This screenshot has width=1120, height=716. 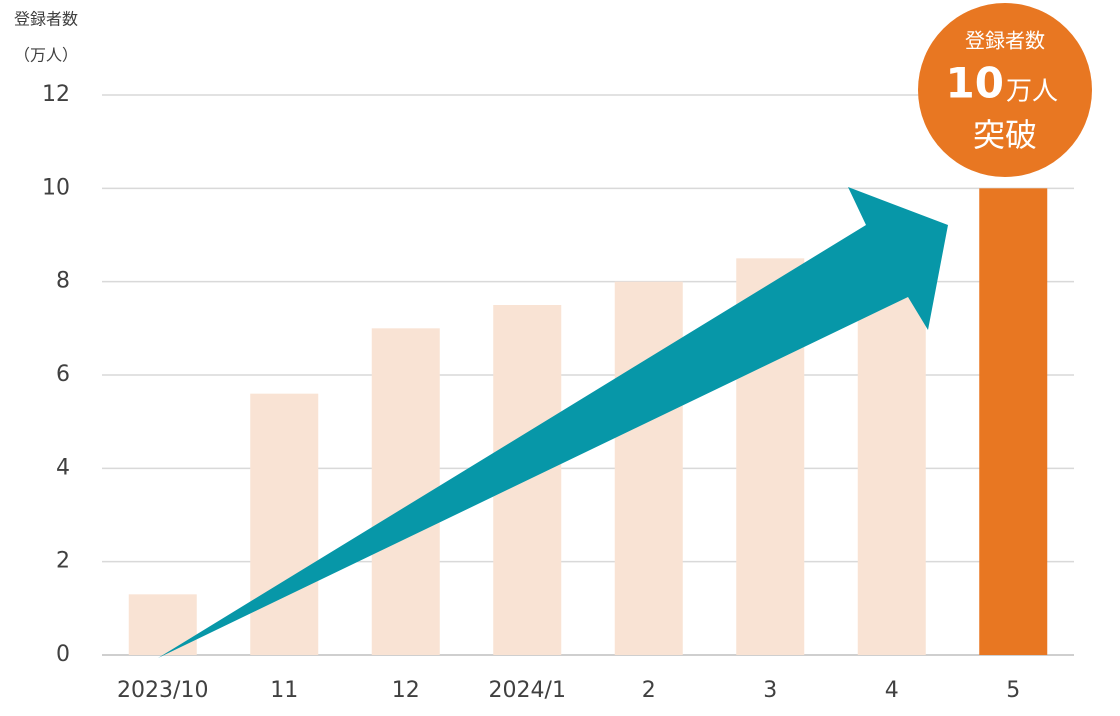 I want to click on y-tick-label: 10, so click(x=56, y=187).